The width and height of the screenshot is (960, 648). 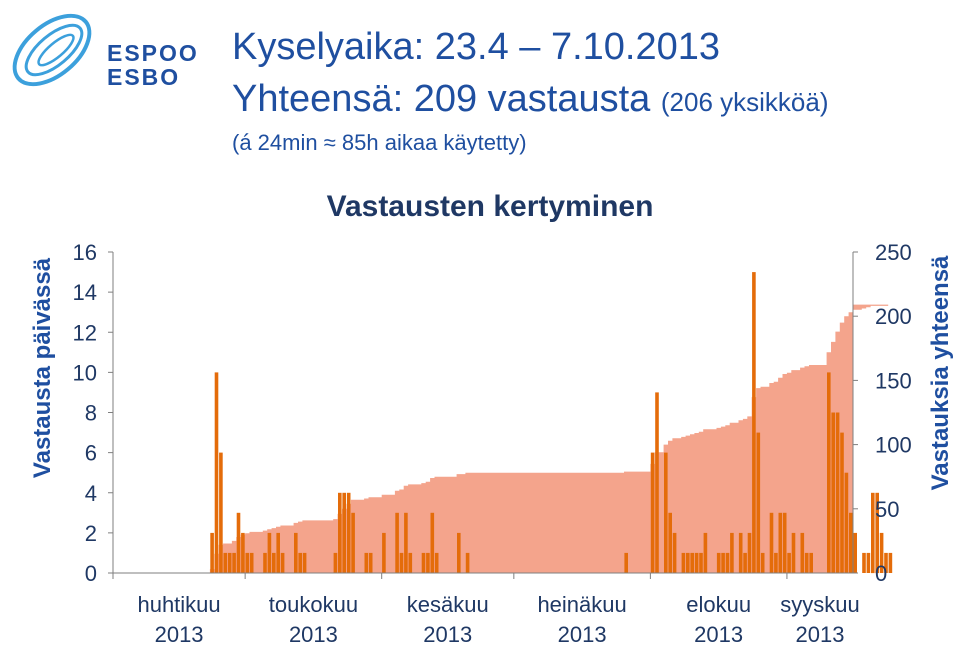 I want to click on total-responses-main: Yhteensä: 209 vastausta, so click(x=441, y=99).